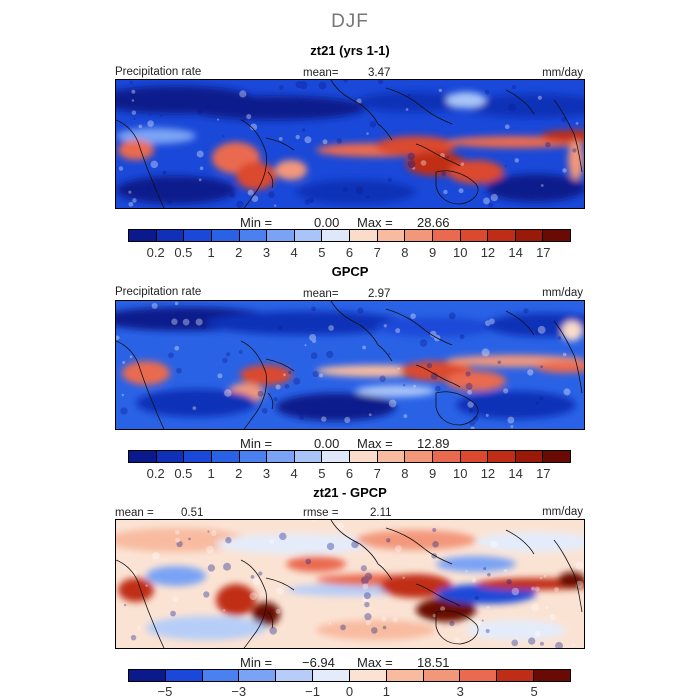 The height and width of the screenshot is (700, 700). I want to click on panel-2-colorbar, so click(349, 456).